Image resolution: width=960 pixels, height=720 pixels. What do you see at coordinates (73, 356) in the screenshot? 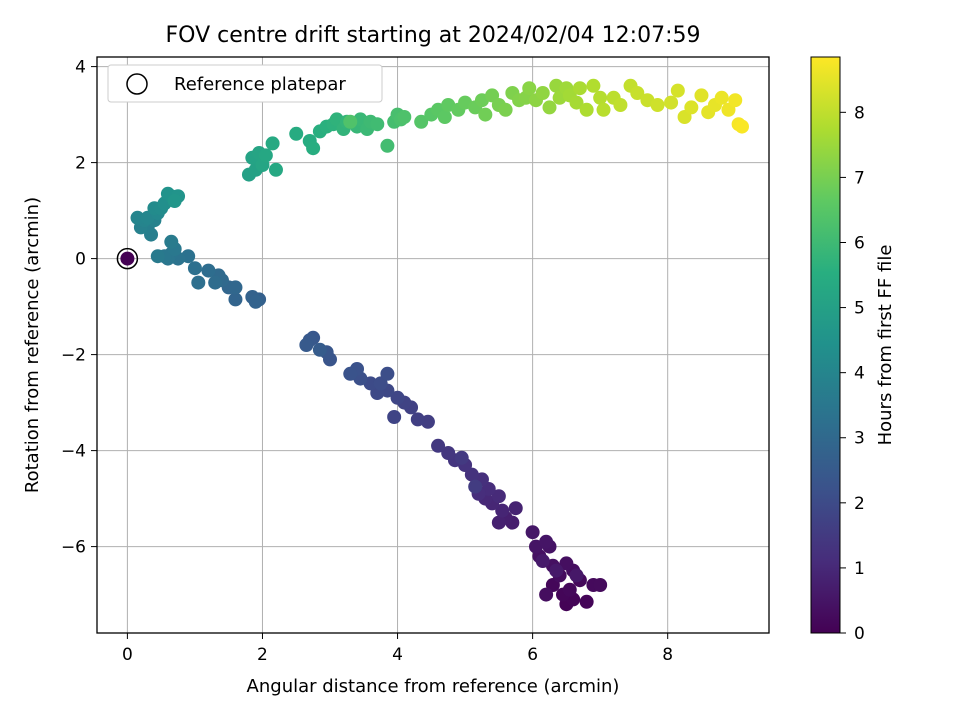
I see `y-tick-label: −2` at bounding box center [73, 356].